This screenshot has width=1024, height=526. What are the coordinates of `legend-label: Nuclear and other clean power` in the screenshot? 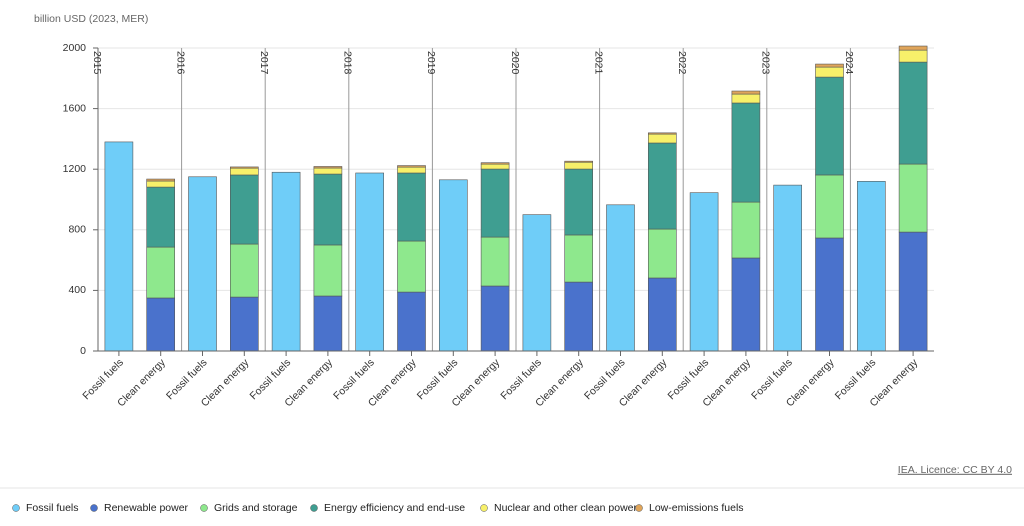 It's located at (566, 508).